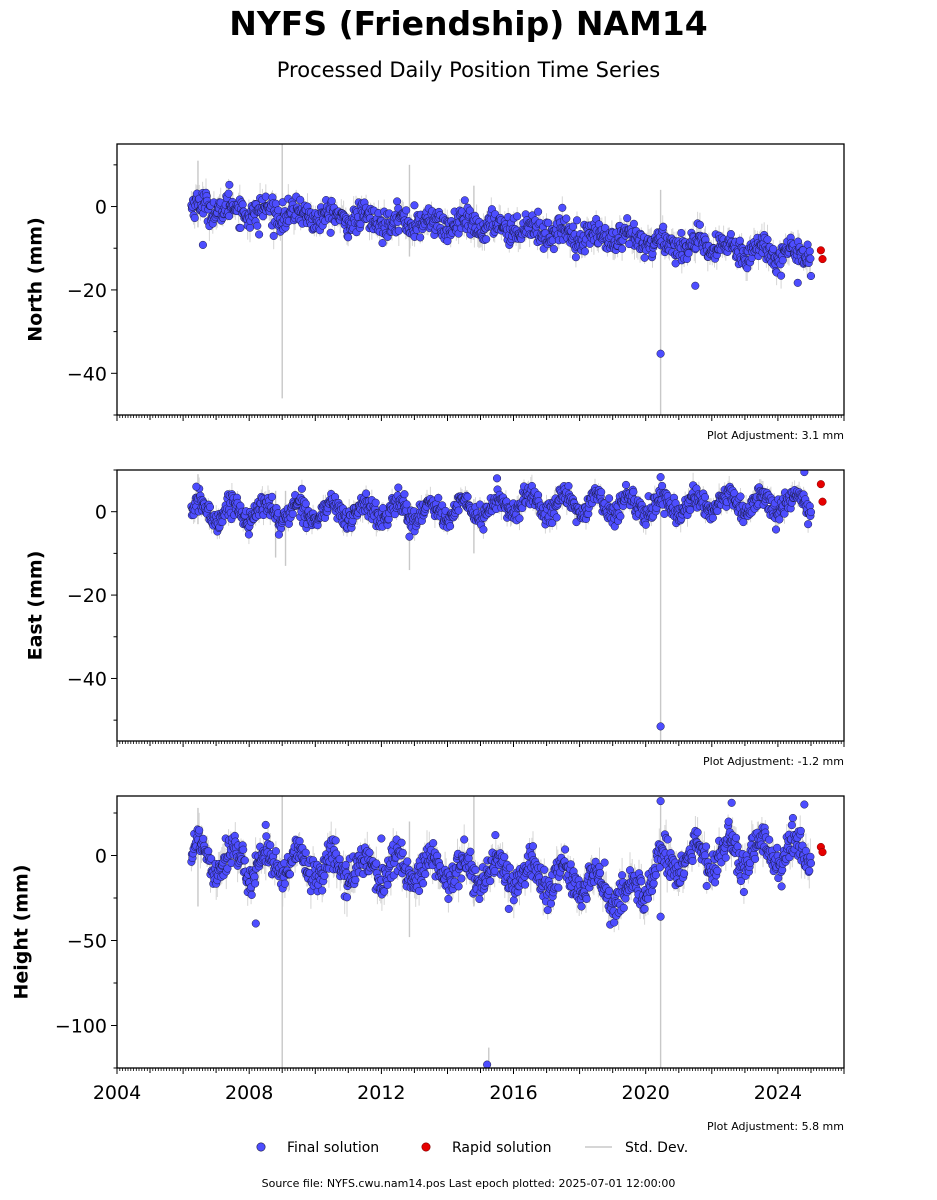 Image resolution: width=937 pixels, height=1200 pixels. I want to click on std-dev-bars, so click(500, 279).